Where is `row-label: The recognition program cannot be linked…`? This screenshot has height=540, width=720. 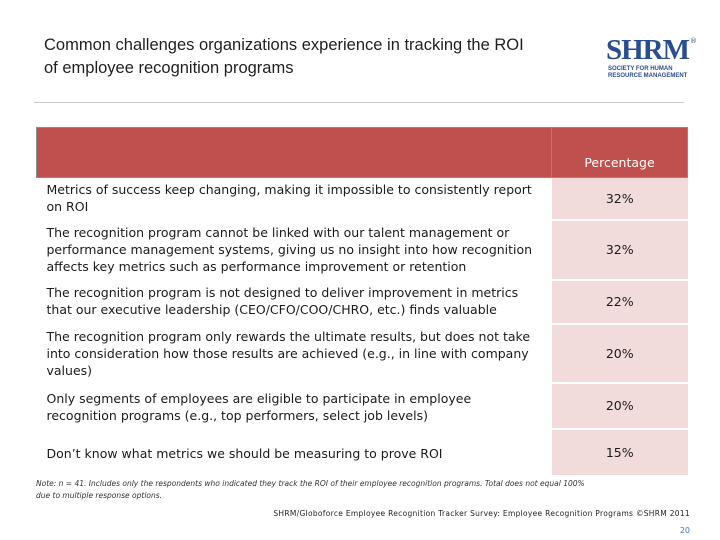 row-label: The recognition program cannot be linked… is located at coordinates (294, 250).